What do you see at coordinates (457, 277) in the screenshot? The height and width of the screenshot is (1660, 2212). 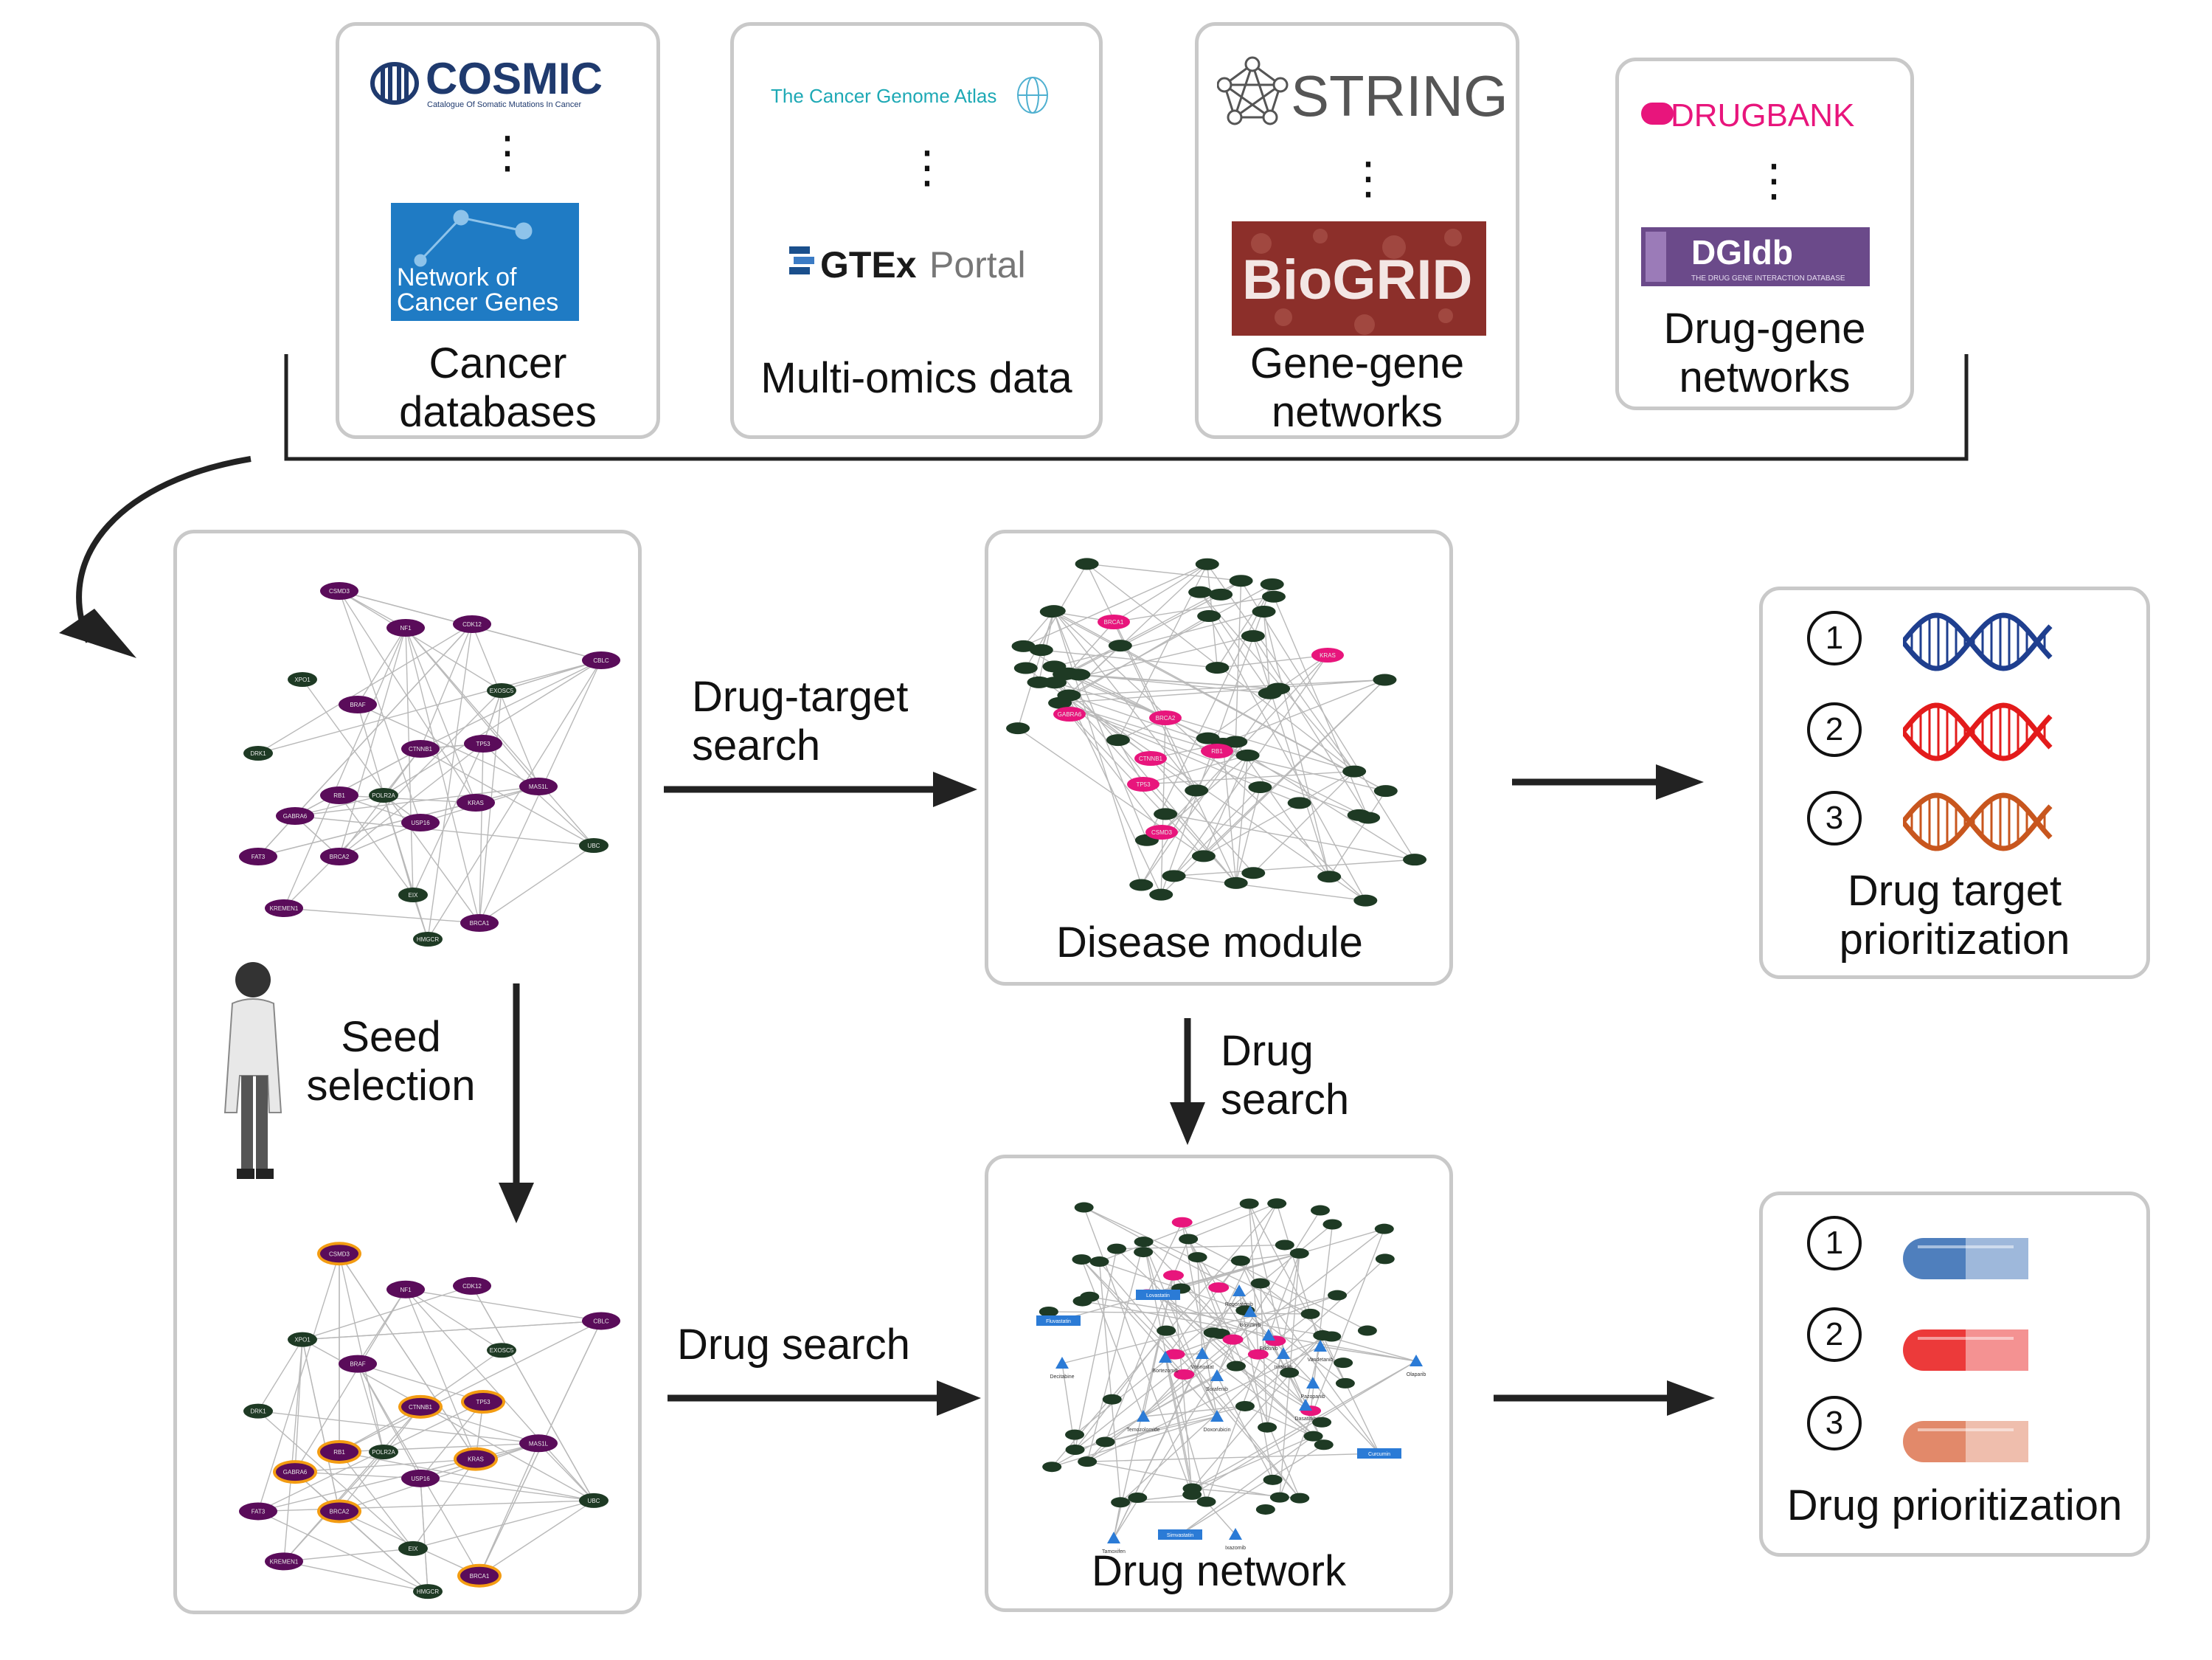 I see `ncg-line-1: Network of` at bounding box center [457, 277].